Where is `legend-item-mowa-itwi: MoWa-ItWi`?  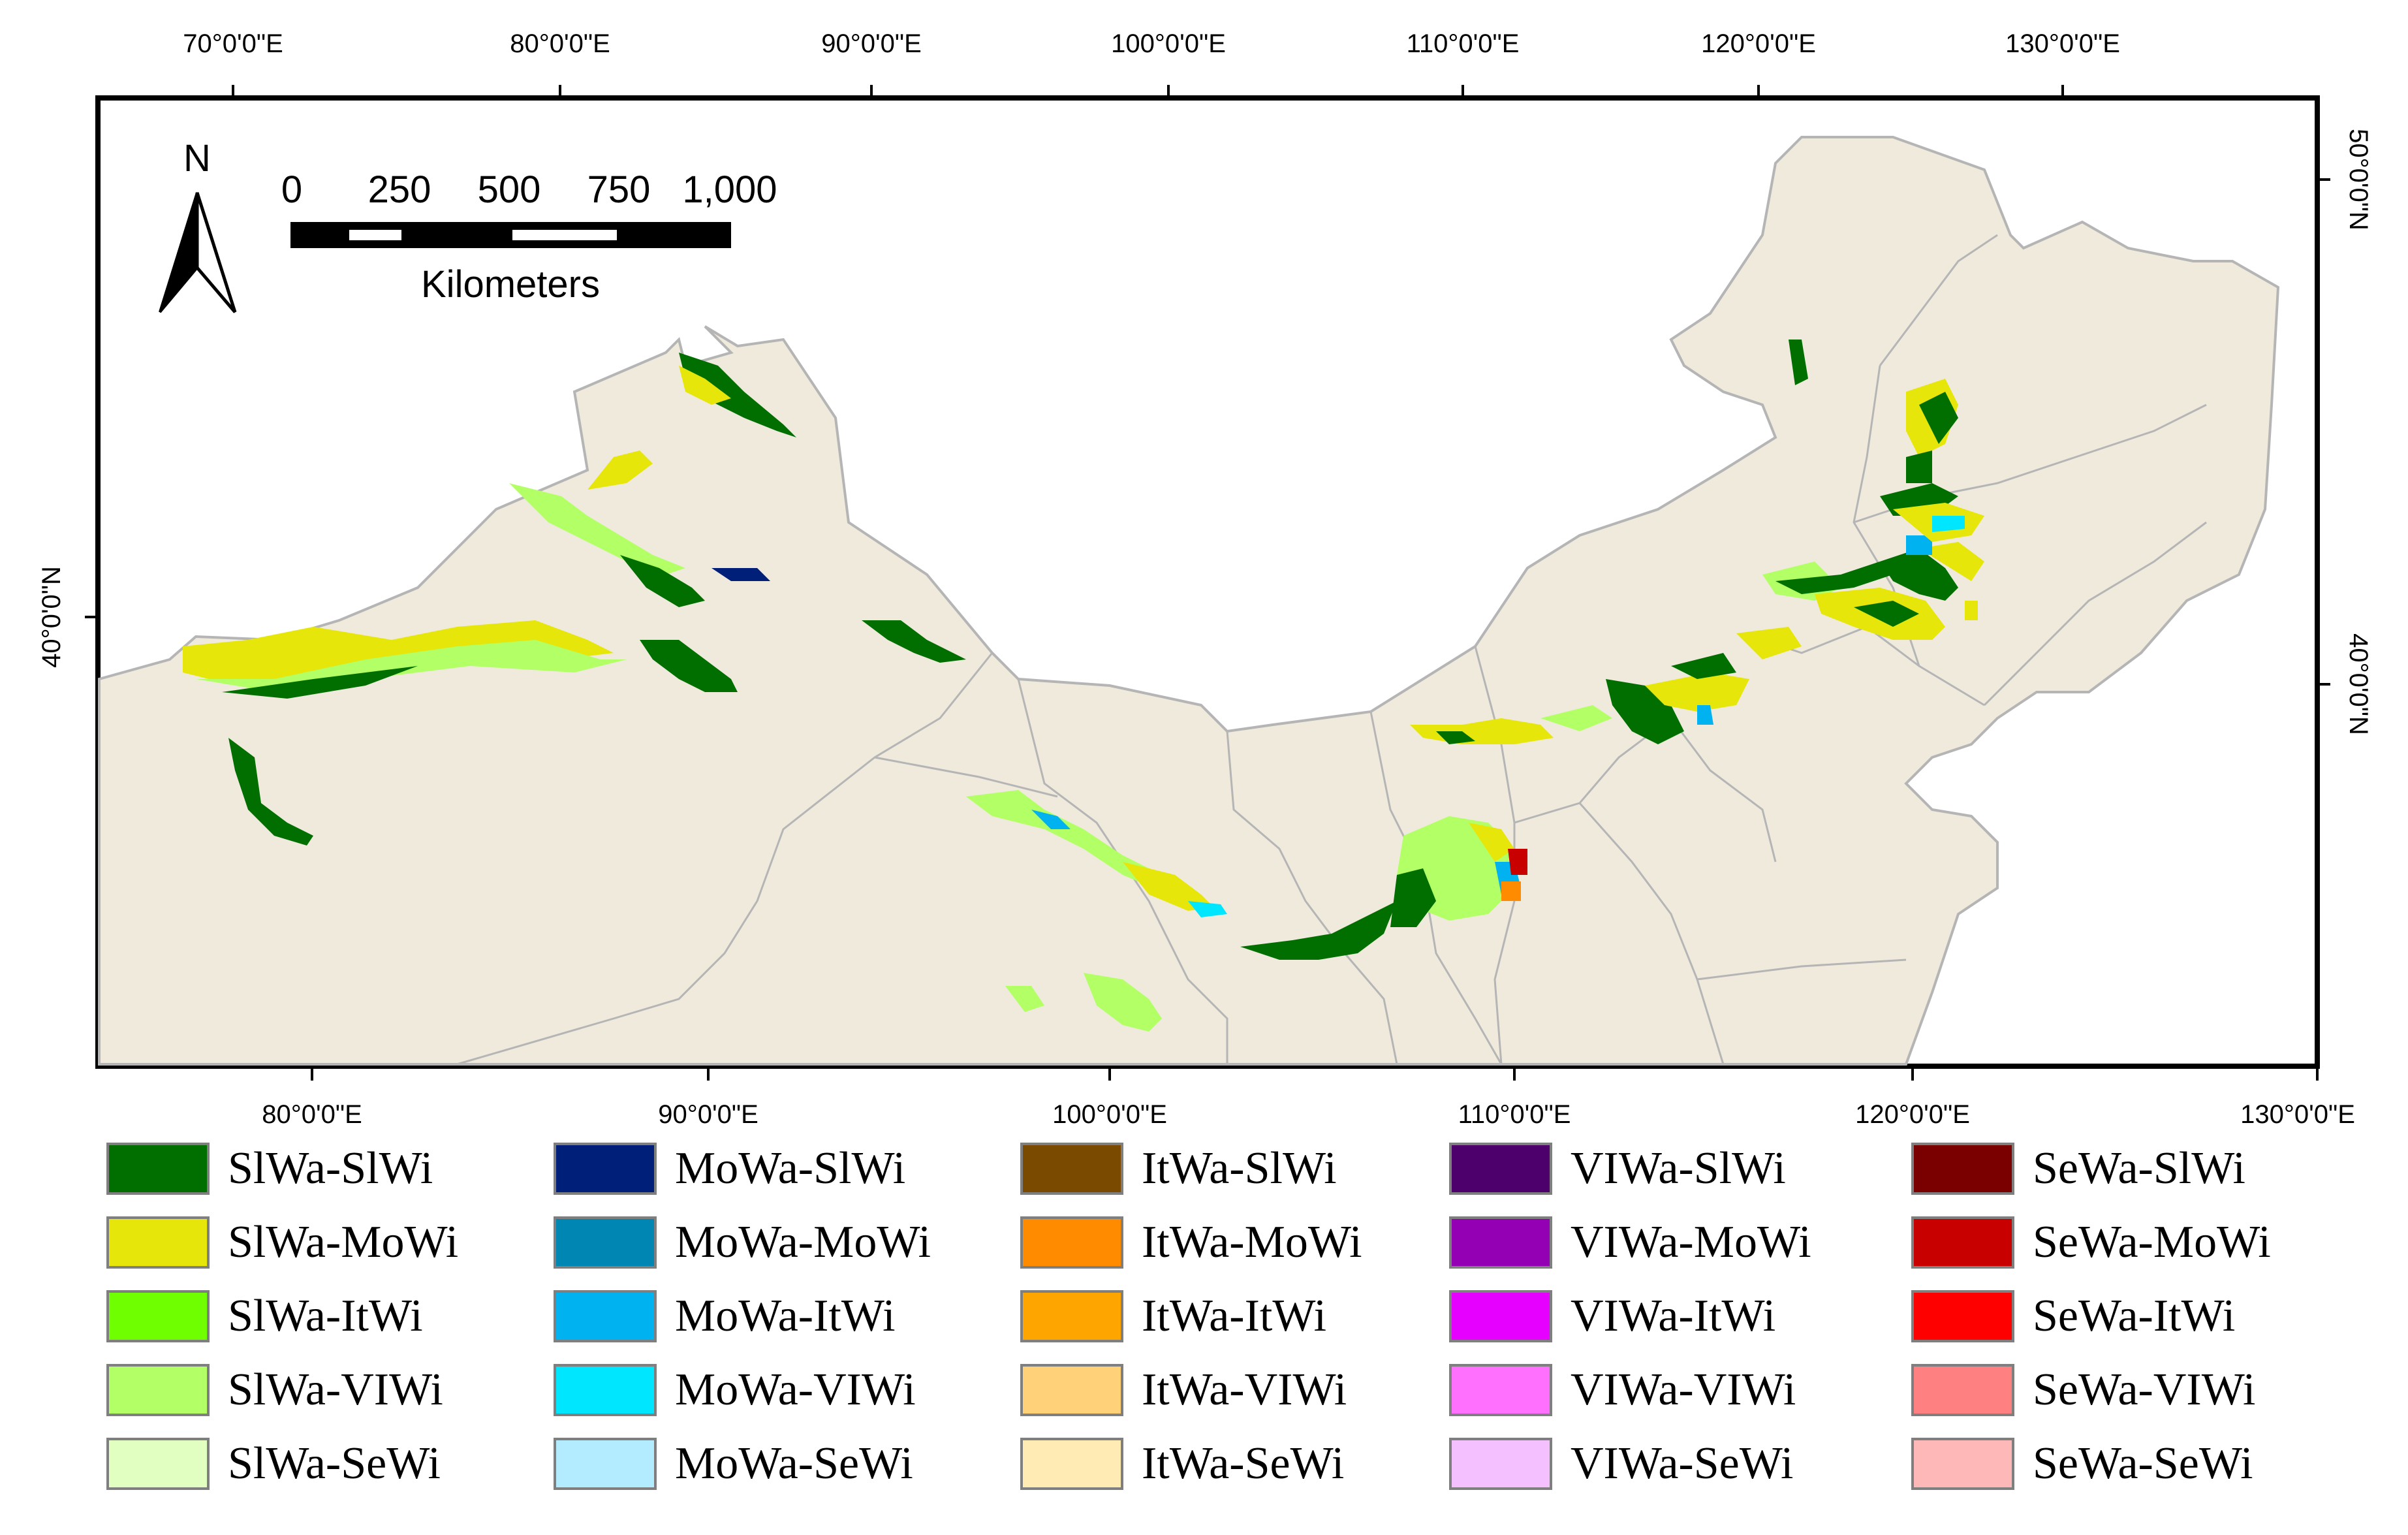
legend-item-mowa-itwi: MoWa-ItWi is located at coordinates (725, 1317).